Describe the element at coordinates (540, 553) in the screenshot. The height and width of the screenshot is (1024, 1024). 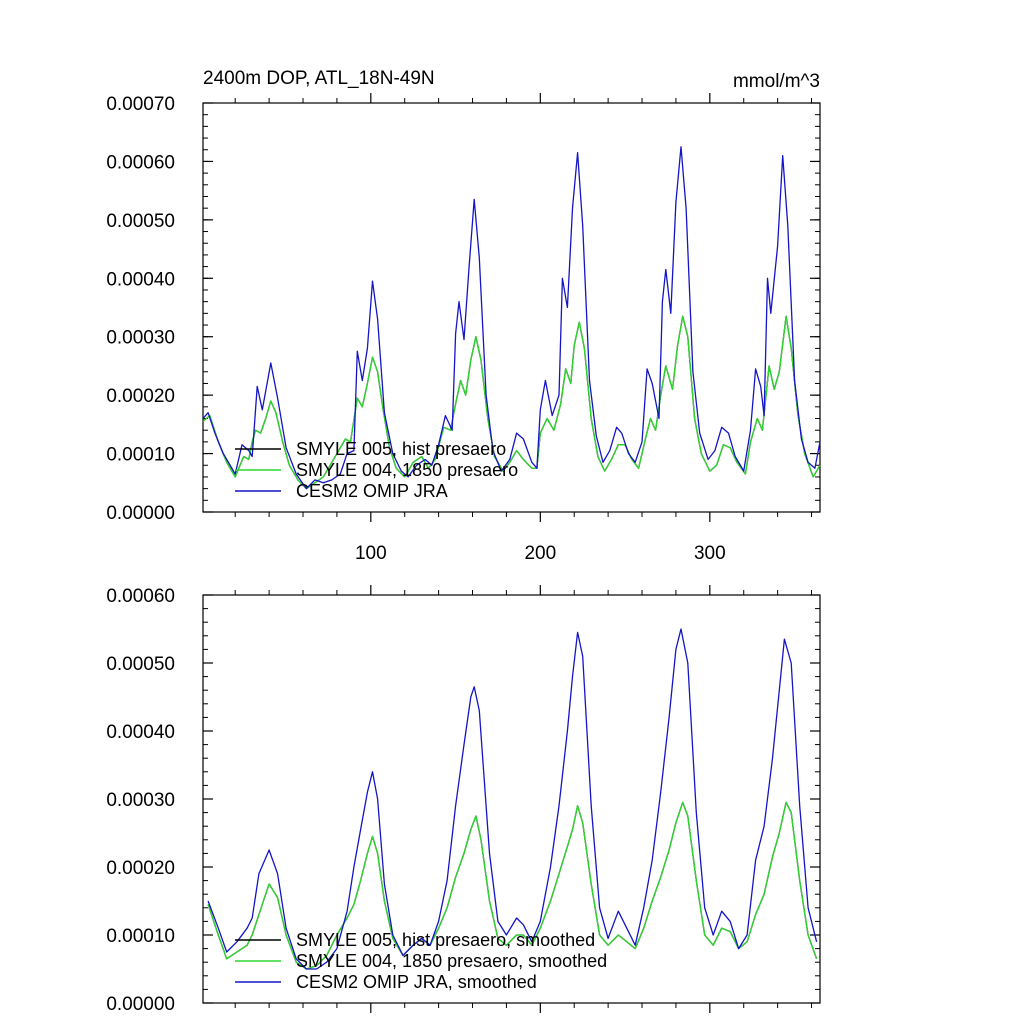
I see `x-tick-label: 200` at that location.